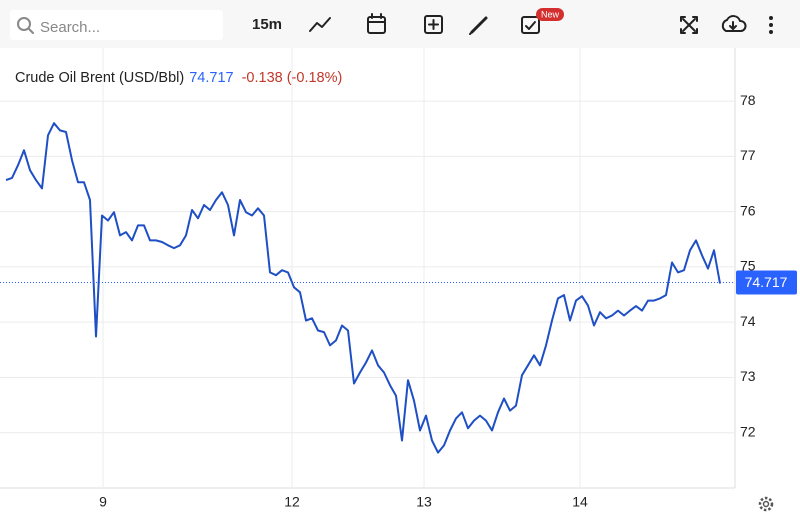 This screenshot has height=520, width=800. Describe the element at coordinates (530, 25) in the screenshot. I see `events-icon` at that location.